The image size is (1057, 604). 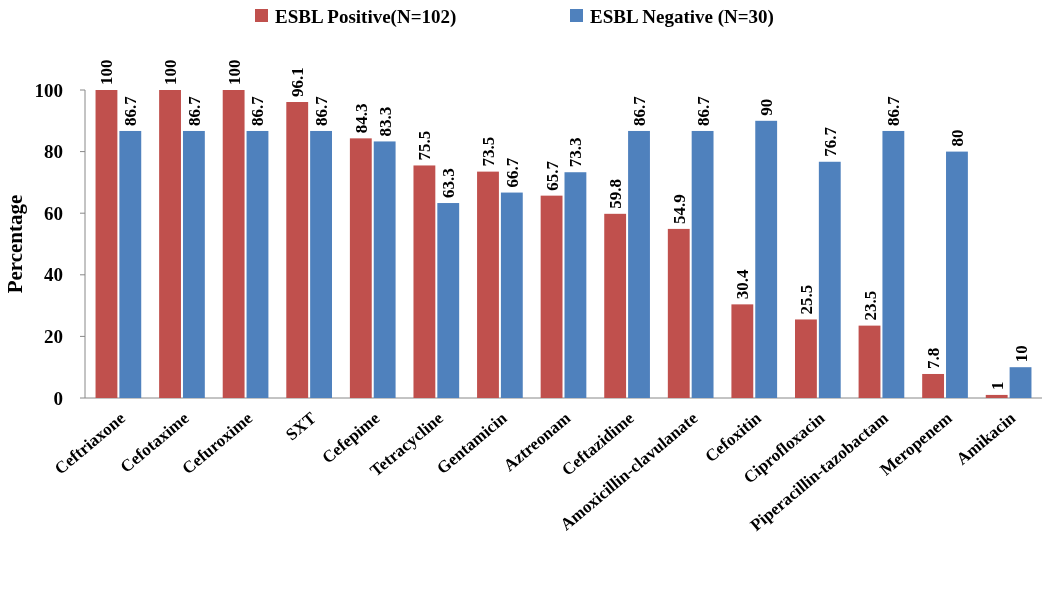 I want to click on data-label: 76.7, so click(x=830, y=141).